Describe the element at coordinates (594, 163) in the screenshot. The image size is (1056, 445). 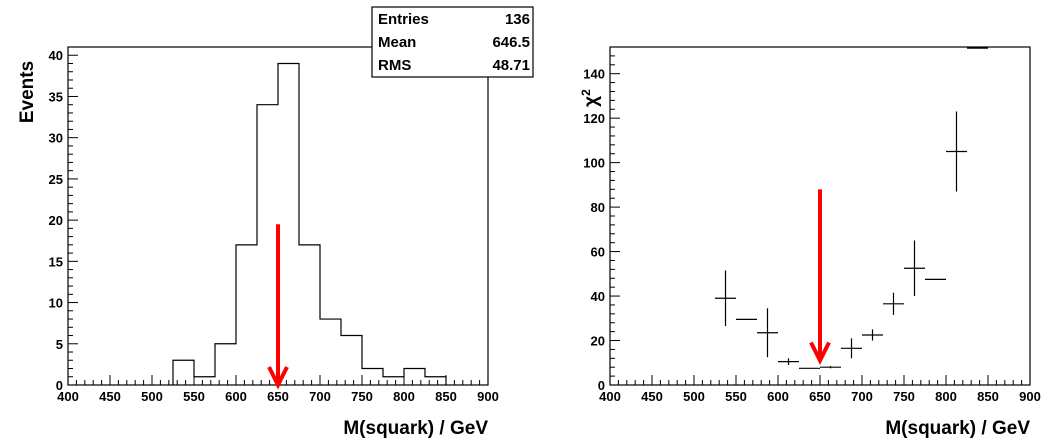
I see `chi2-y-tick-label: 100` at that location.